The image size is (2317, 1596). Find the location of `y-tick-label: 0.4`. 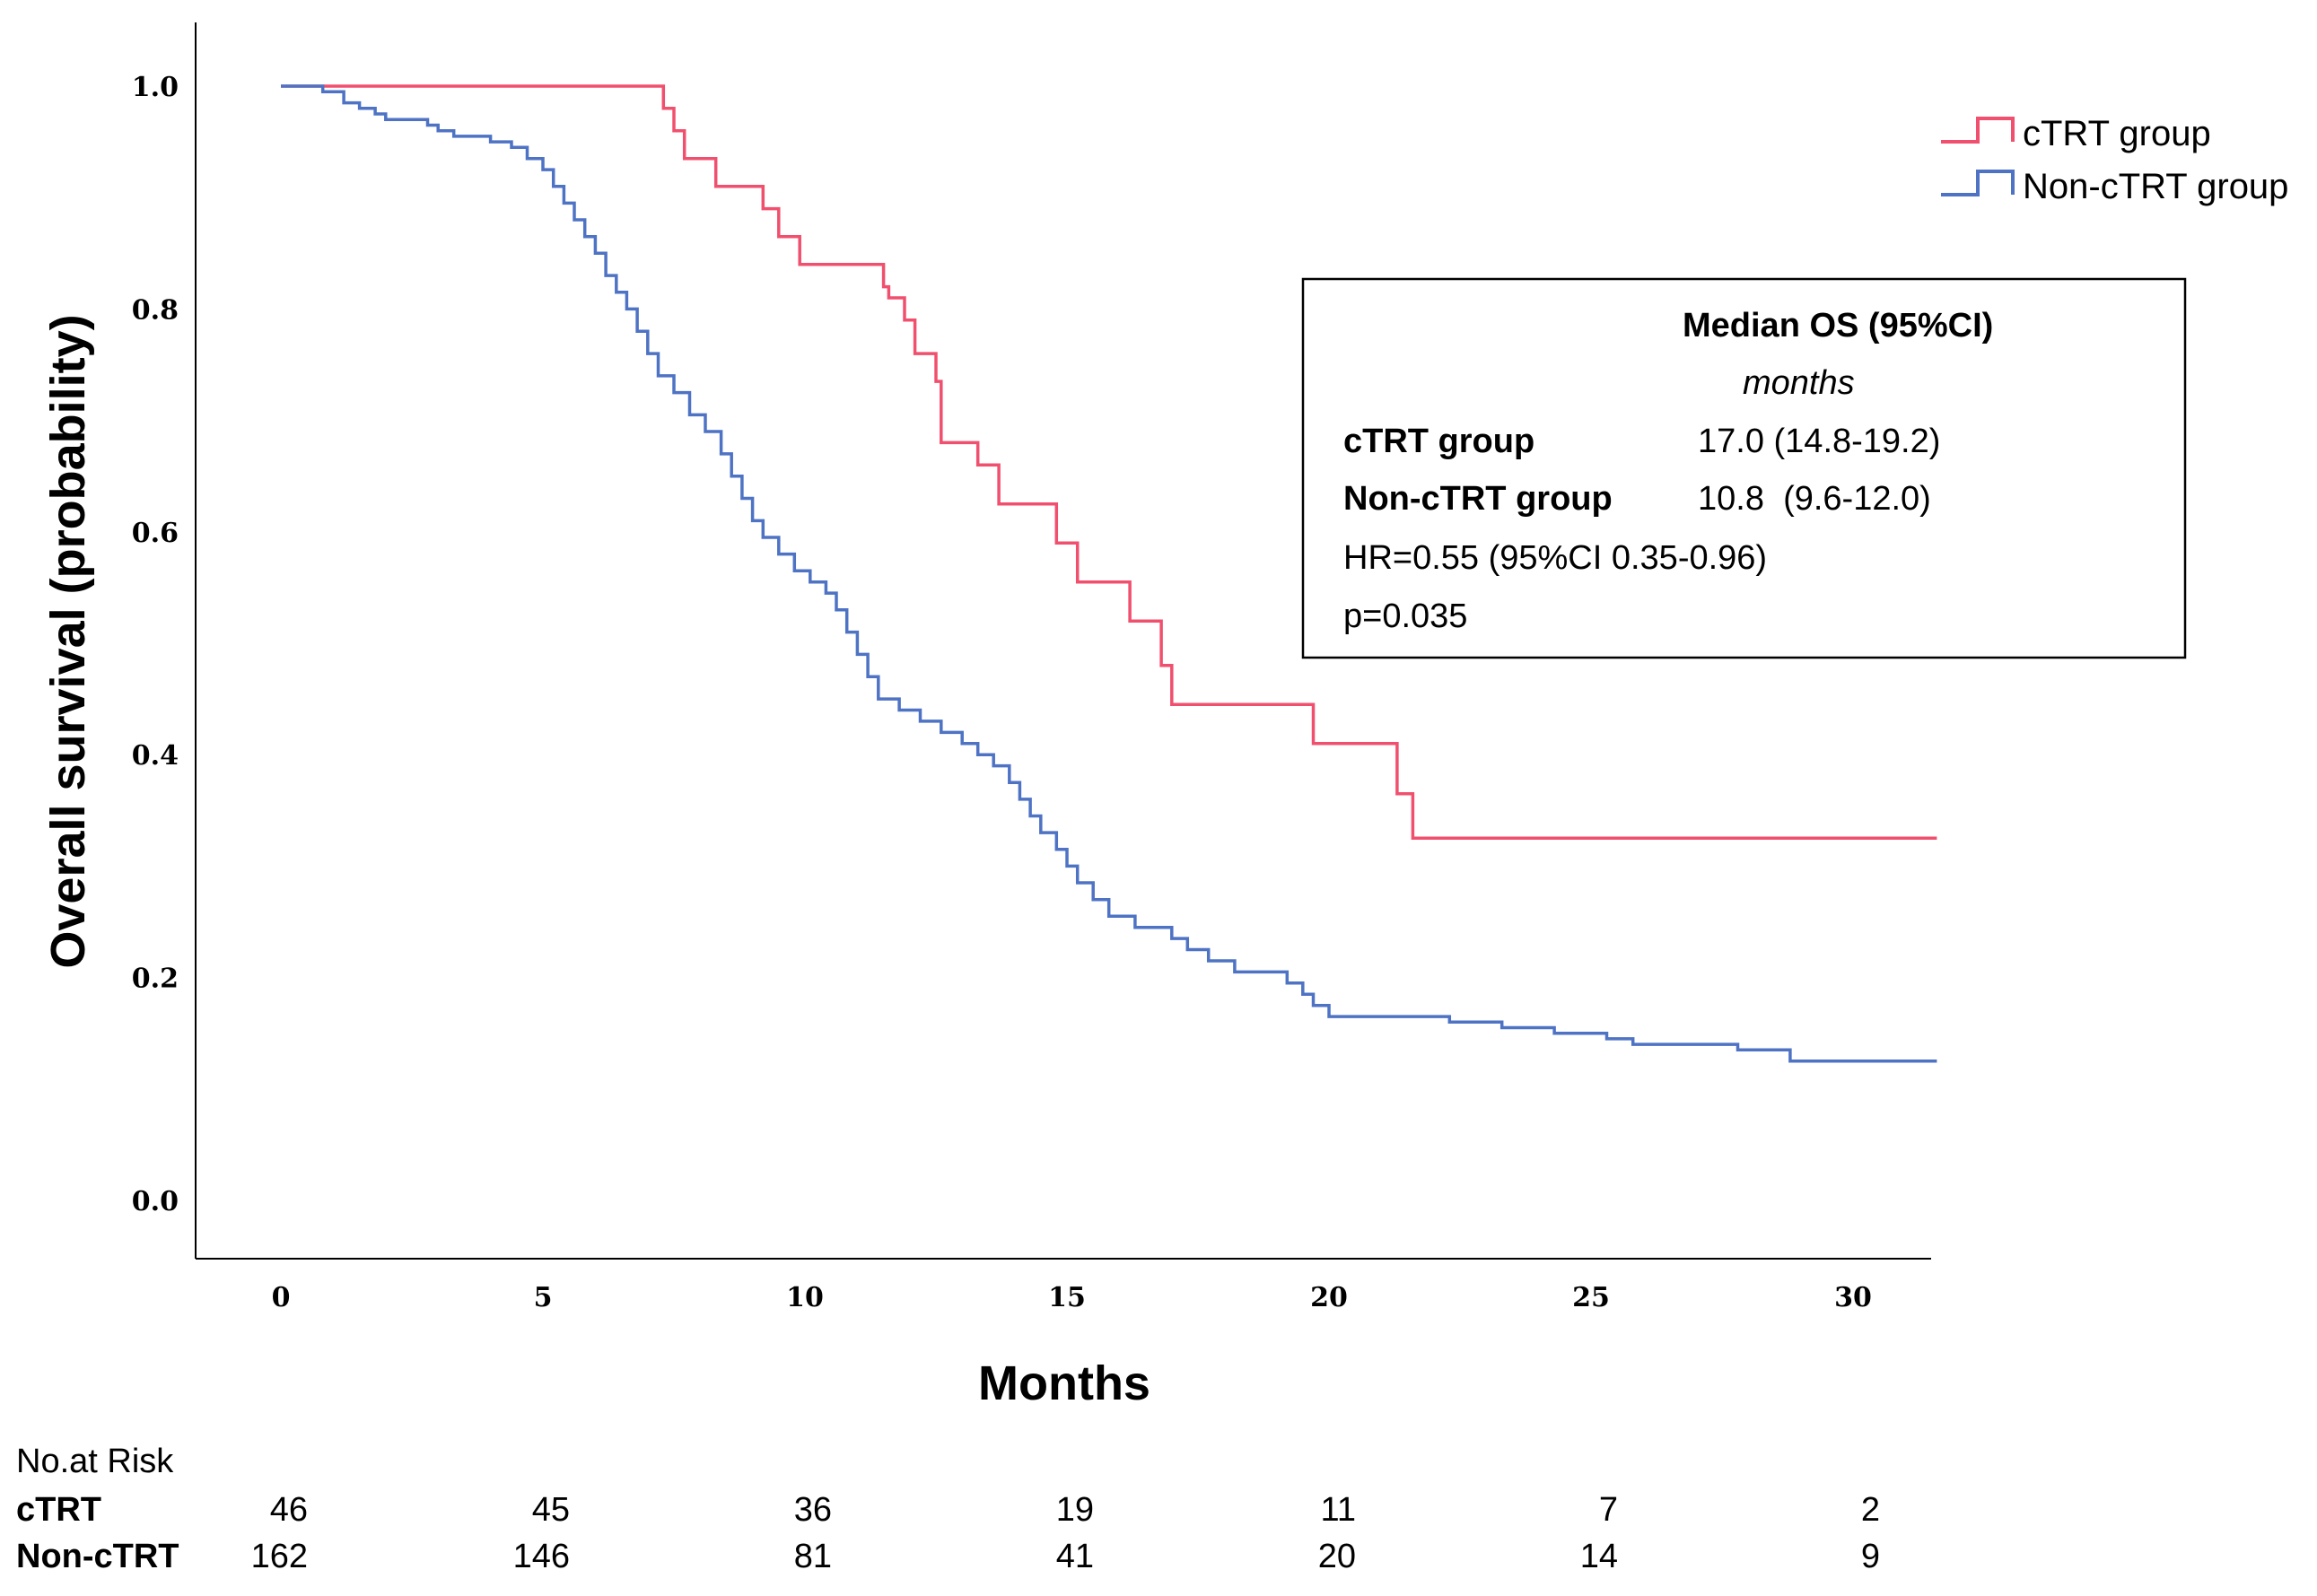

y-tick-label: 0.4 is located at coordinates (155, 756).